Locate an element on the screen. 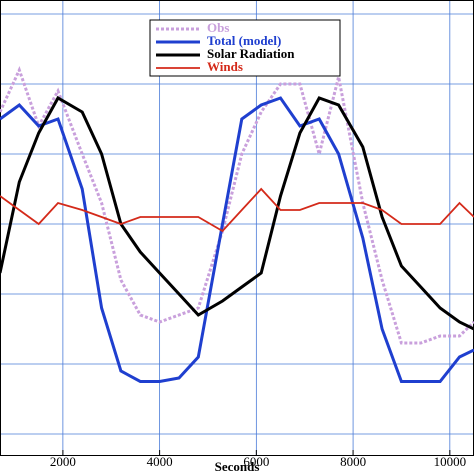 This screenshot has width=474, height=474. x-tick-label: 6000 is located at coordinates (256, 461).